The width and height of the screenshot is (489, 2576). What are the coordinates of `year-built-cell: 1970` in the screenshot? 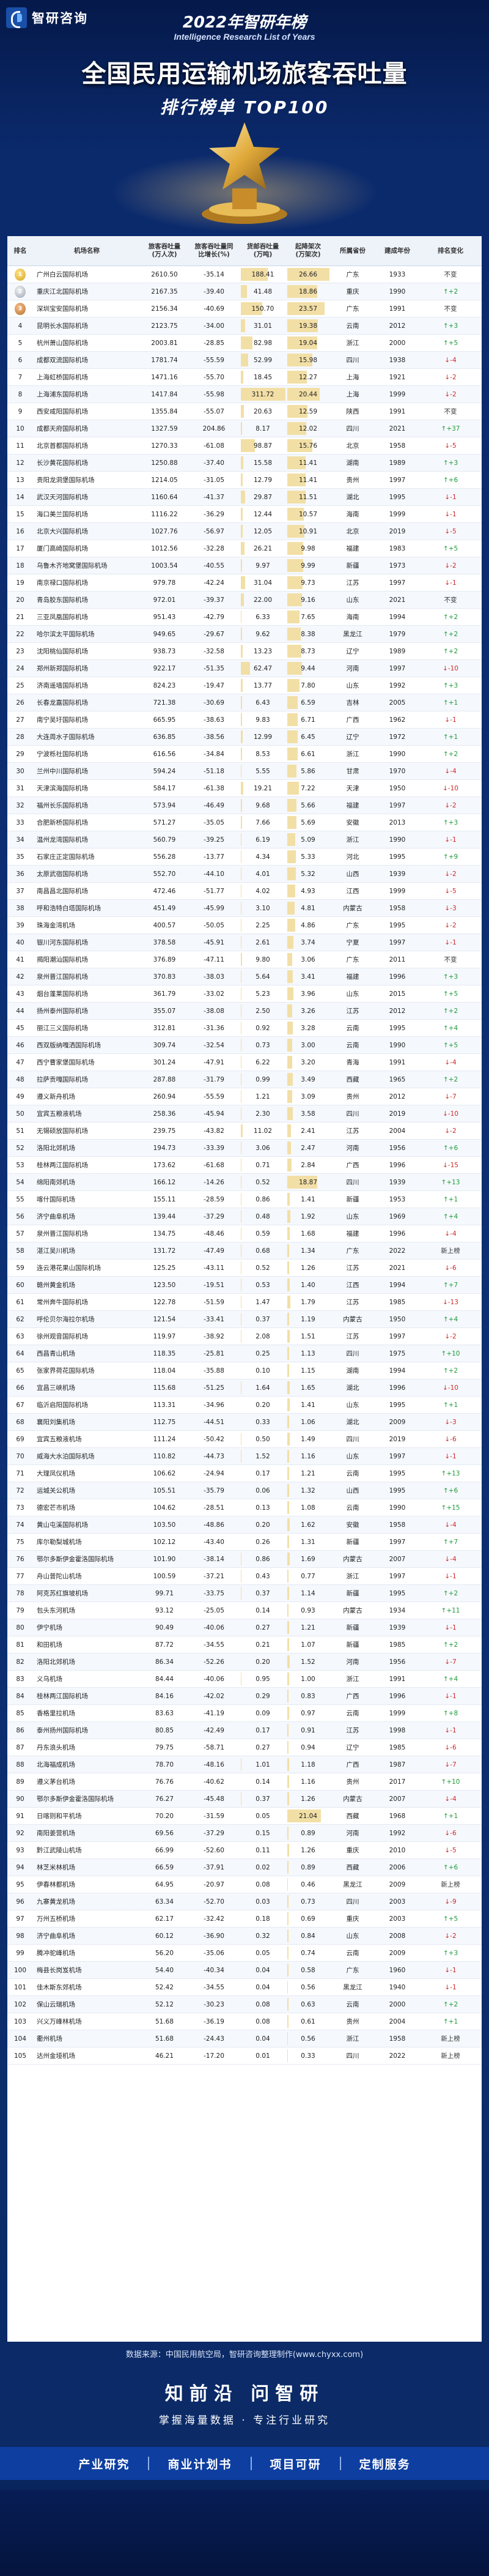 It's located at (397, 771).